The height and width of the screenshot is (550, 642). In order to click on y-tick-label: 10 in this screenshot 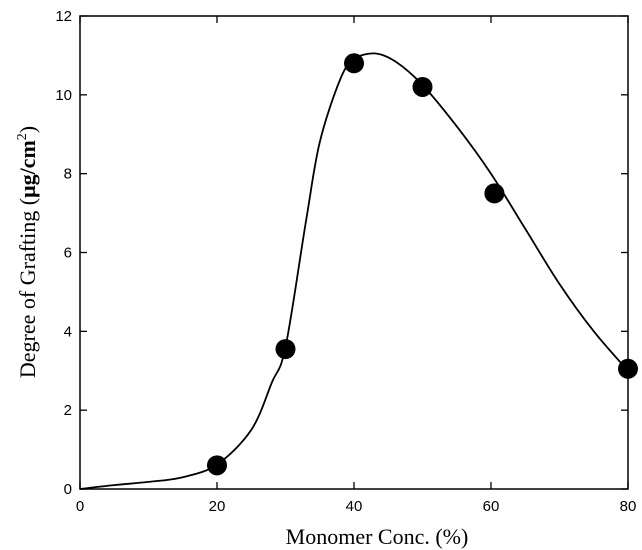, I will do `click(63, 95)`.